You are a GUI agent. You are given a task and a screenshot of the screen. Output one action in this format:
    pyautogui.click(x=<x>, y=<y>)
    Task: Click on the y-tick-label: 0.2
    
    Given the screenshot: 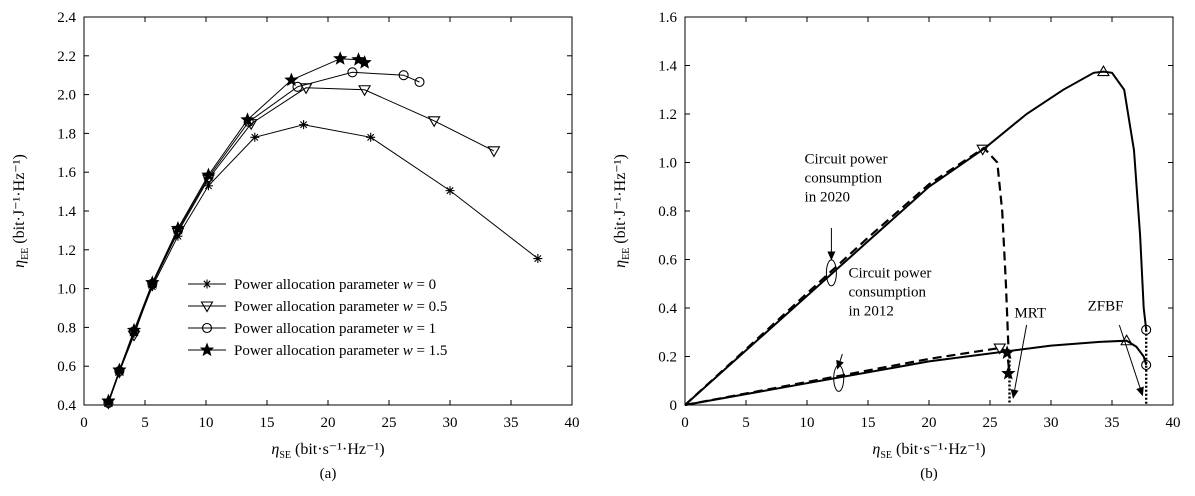 What is the action you would take?
    pyautogui.click(x=667, y=358)
    